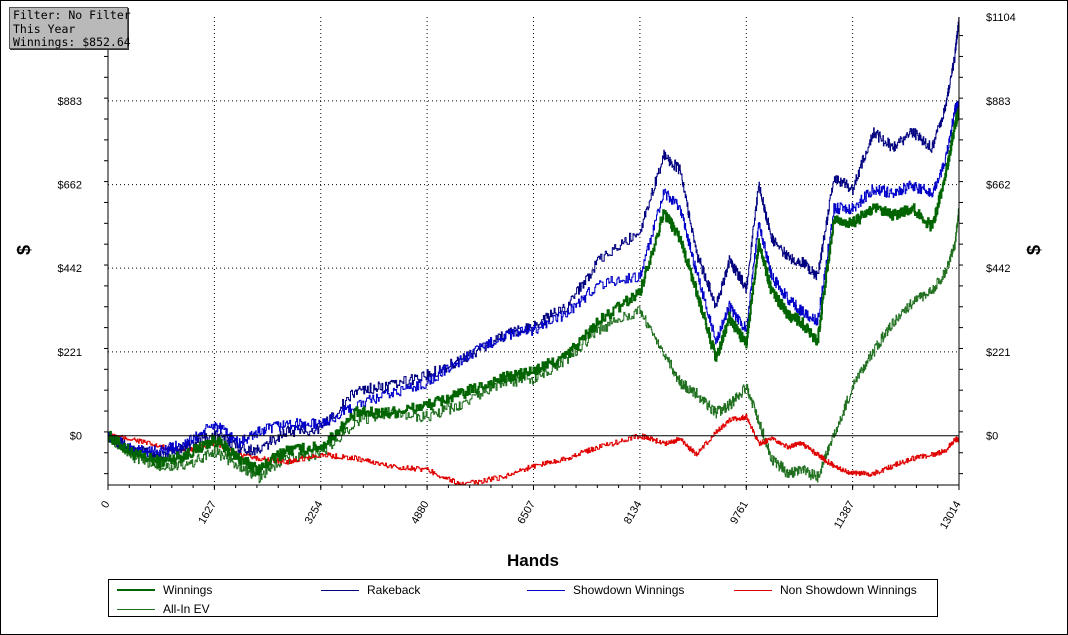 This screenshot has height=635, width=1068. What do you see at coordinates (340, 590) in the screenshot?
I see `legend-swatch-rakeback` at bounding box center [340, 590].